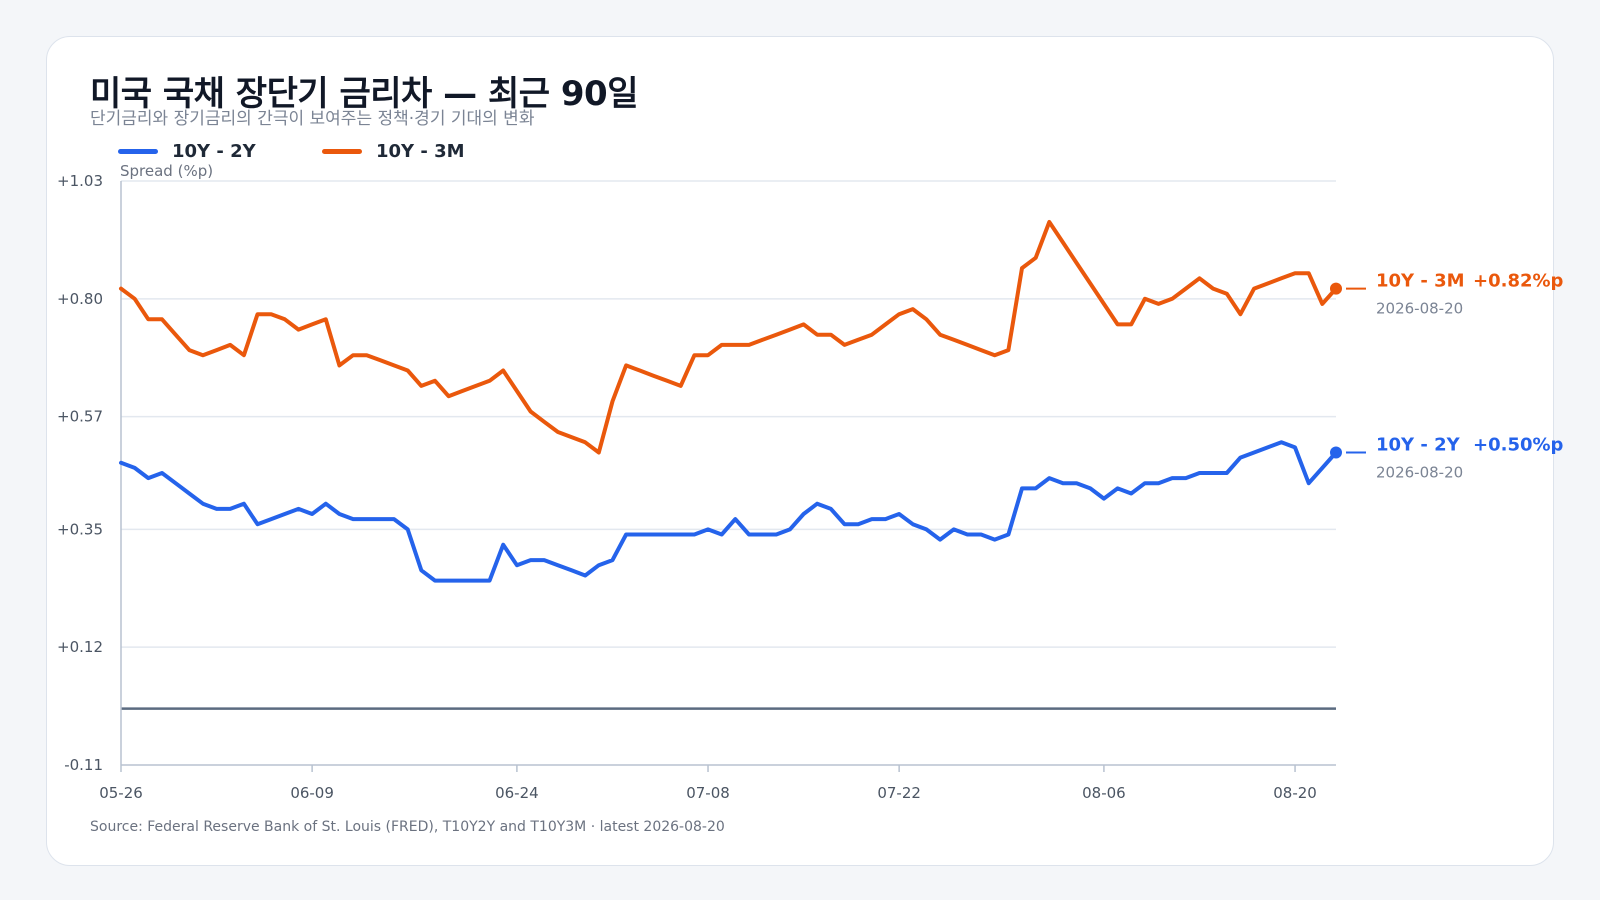  What do you see at coordinates (708, 793) in the screenshot?
I see `x-tick-label: 07-08` at bounding box center [708, 793].